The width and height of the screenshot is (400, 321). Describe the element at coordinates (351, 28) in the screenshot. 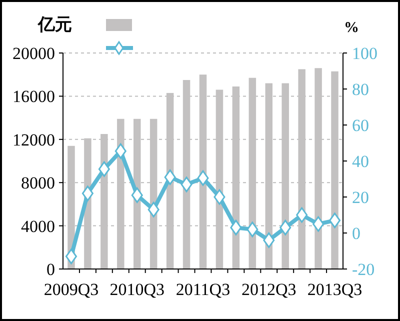

I see `y2-axis-title: %` at that location.